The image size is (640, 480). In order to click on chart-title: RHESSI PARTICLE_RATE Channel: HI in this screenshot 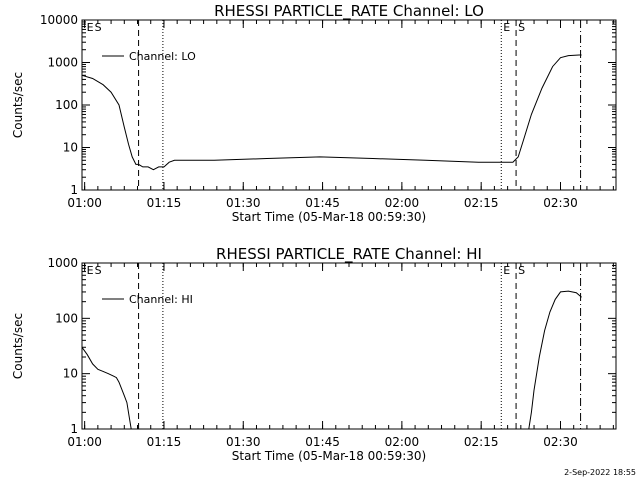, I will do `click(349, 254)`.